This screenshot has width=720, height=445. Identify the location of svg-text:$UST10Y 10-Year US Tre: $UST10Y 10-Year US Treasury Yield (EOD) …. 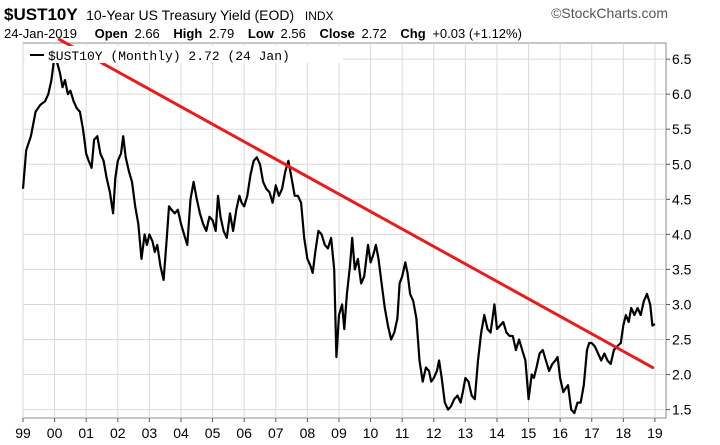
(169, 14).